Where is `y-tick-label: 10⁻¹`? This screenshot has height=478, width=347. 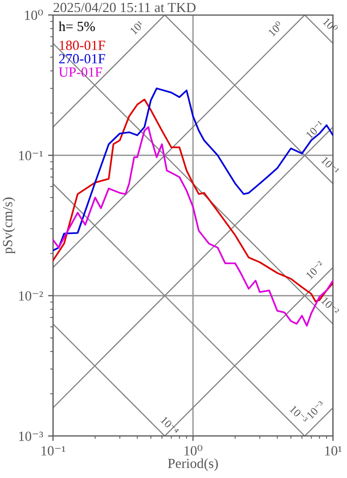 y-tick-label: 10⁻¹ is located at coordinates (31, 155).